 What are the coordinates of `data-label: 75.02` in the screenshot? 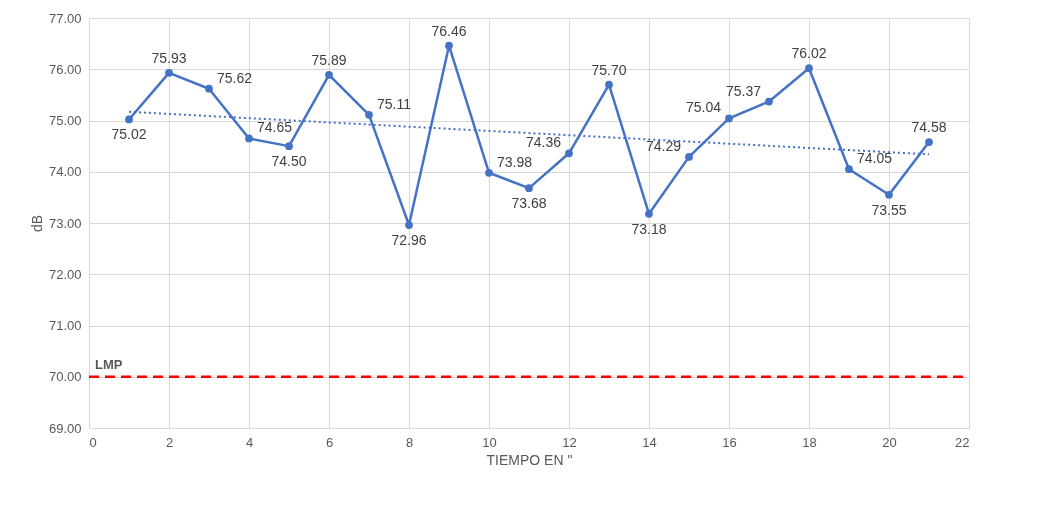 It's located at (129, 134).